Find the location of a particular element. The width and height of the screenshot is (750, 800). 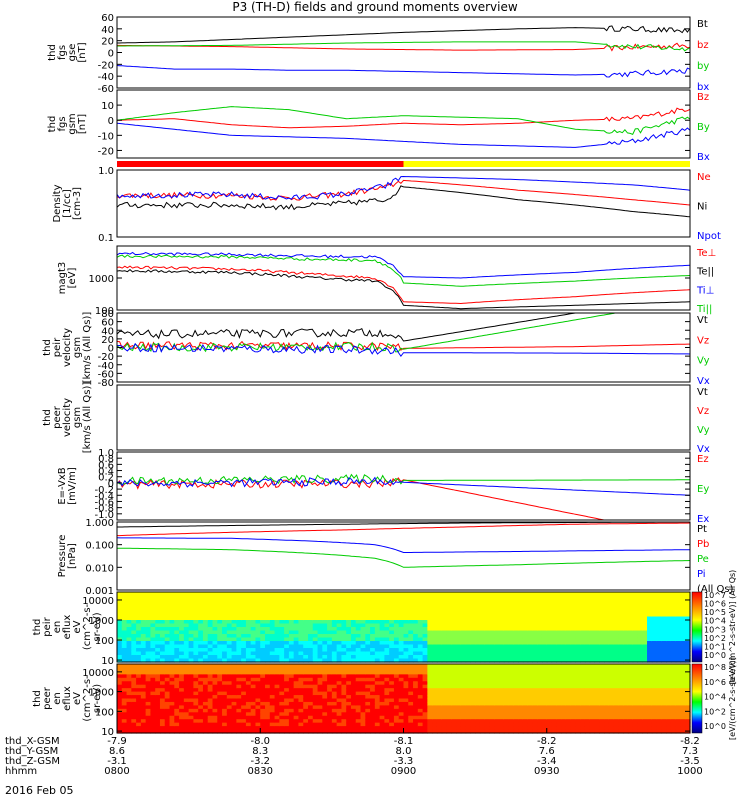

legend-label: Vy is located at coordinates (703, 361).